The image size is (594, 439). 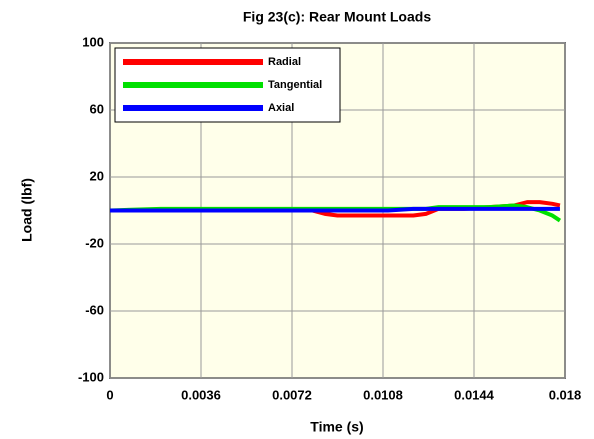 I want to click on y-tick-label: -20, so click(x=94, y=242).